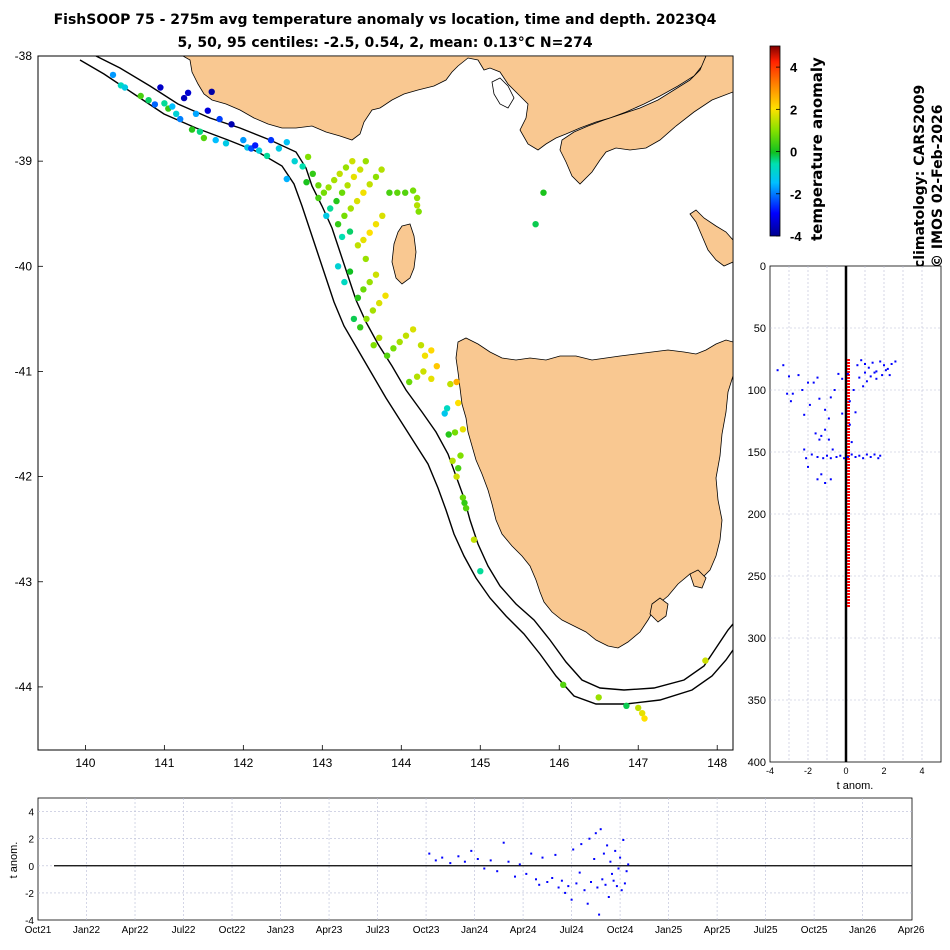  Describe the element at coordinates (717, 930) in the screenshot. I see `ts-x-tick-label: Apr25` at that location.